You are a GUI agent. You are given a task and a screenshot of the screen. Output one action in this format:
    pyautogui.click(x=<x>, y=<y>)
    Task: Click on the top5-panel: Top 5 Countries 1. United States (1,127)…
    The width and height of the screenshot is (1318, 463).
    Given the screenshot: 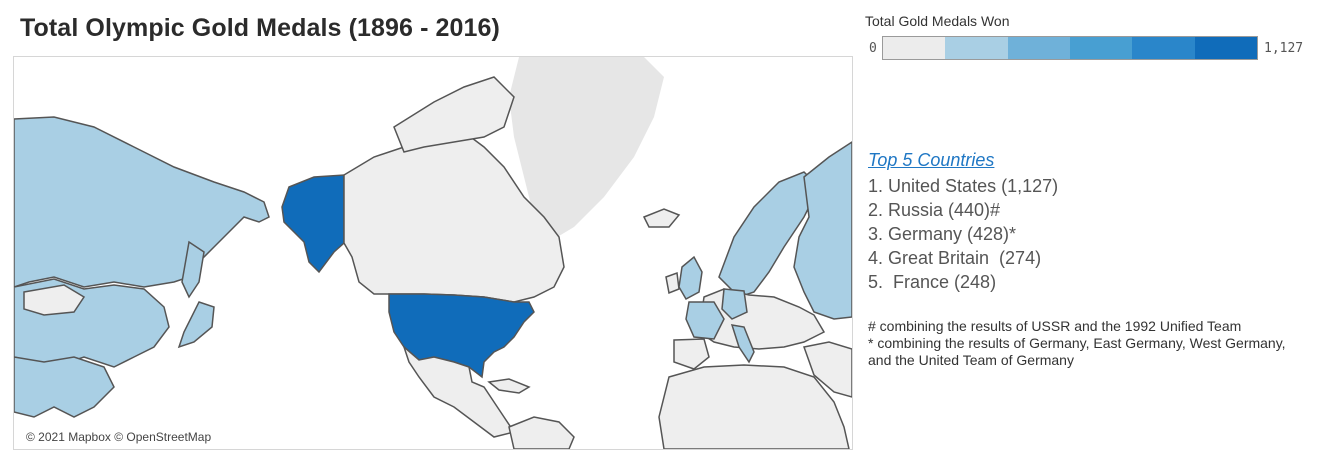 What is the action you would take?
    pyautogui.click(x=963, y=222)
    